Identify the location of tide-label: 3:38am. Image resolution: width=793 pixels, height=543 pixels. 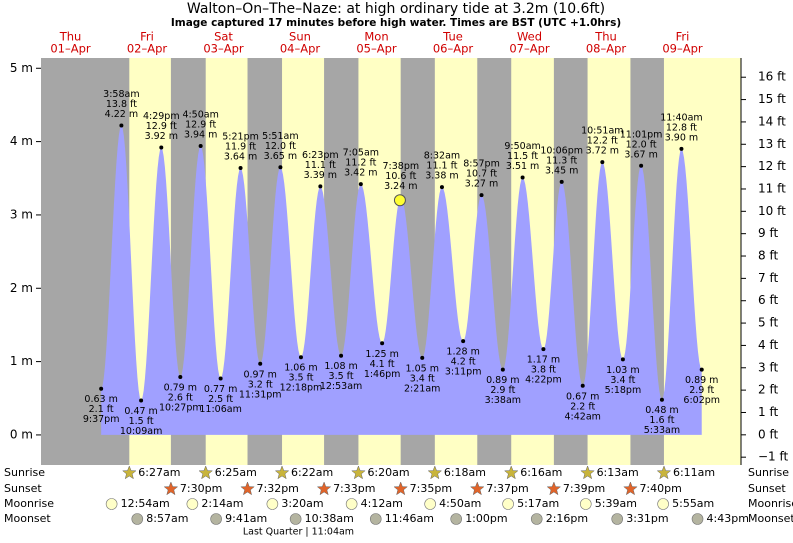
(503, 400).